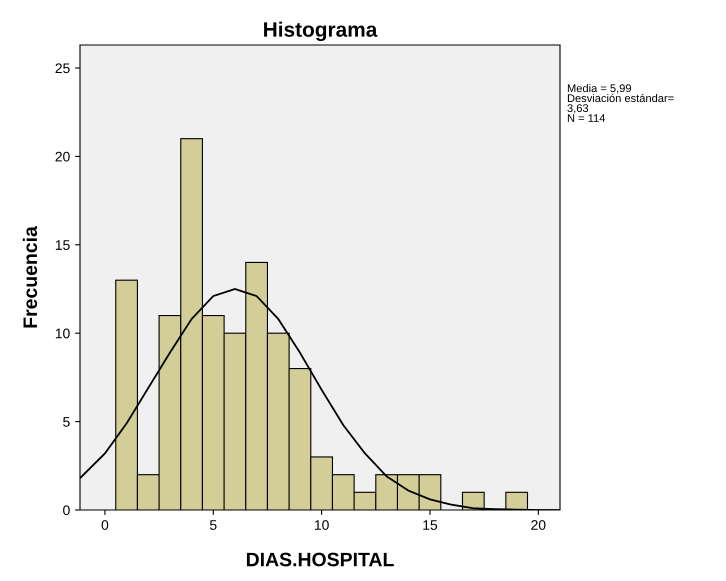 Image resolution: width=726 pixels, height=581 pixels. I want to click on y-tick-label: 20, so click(63, 157).